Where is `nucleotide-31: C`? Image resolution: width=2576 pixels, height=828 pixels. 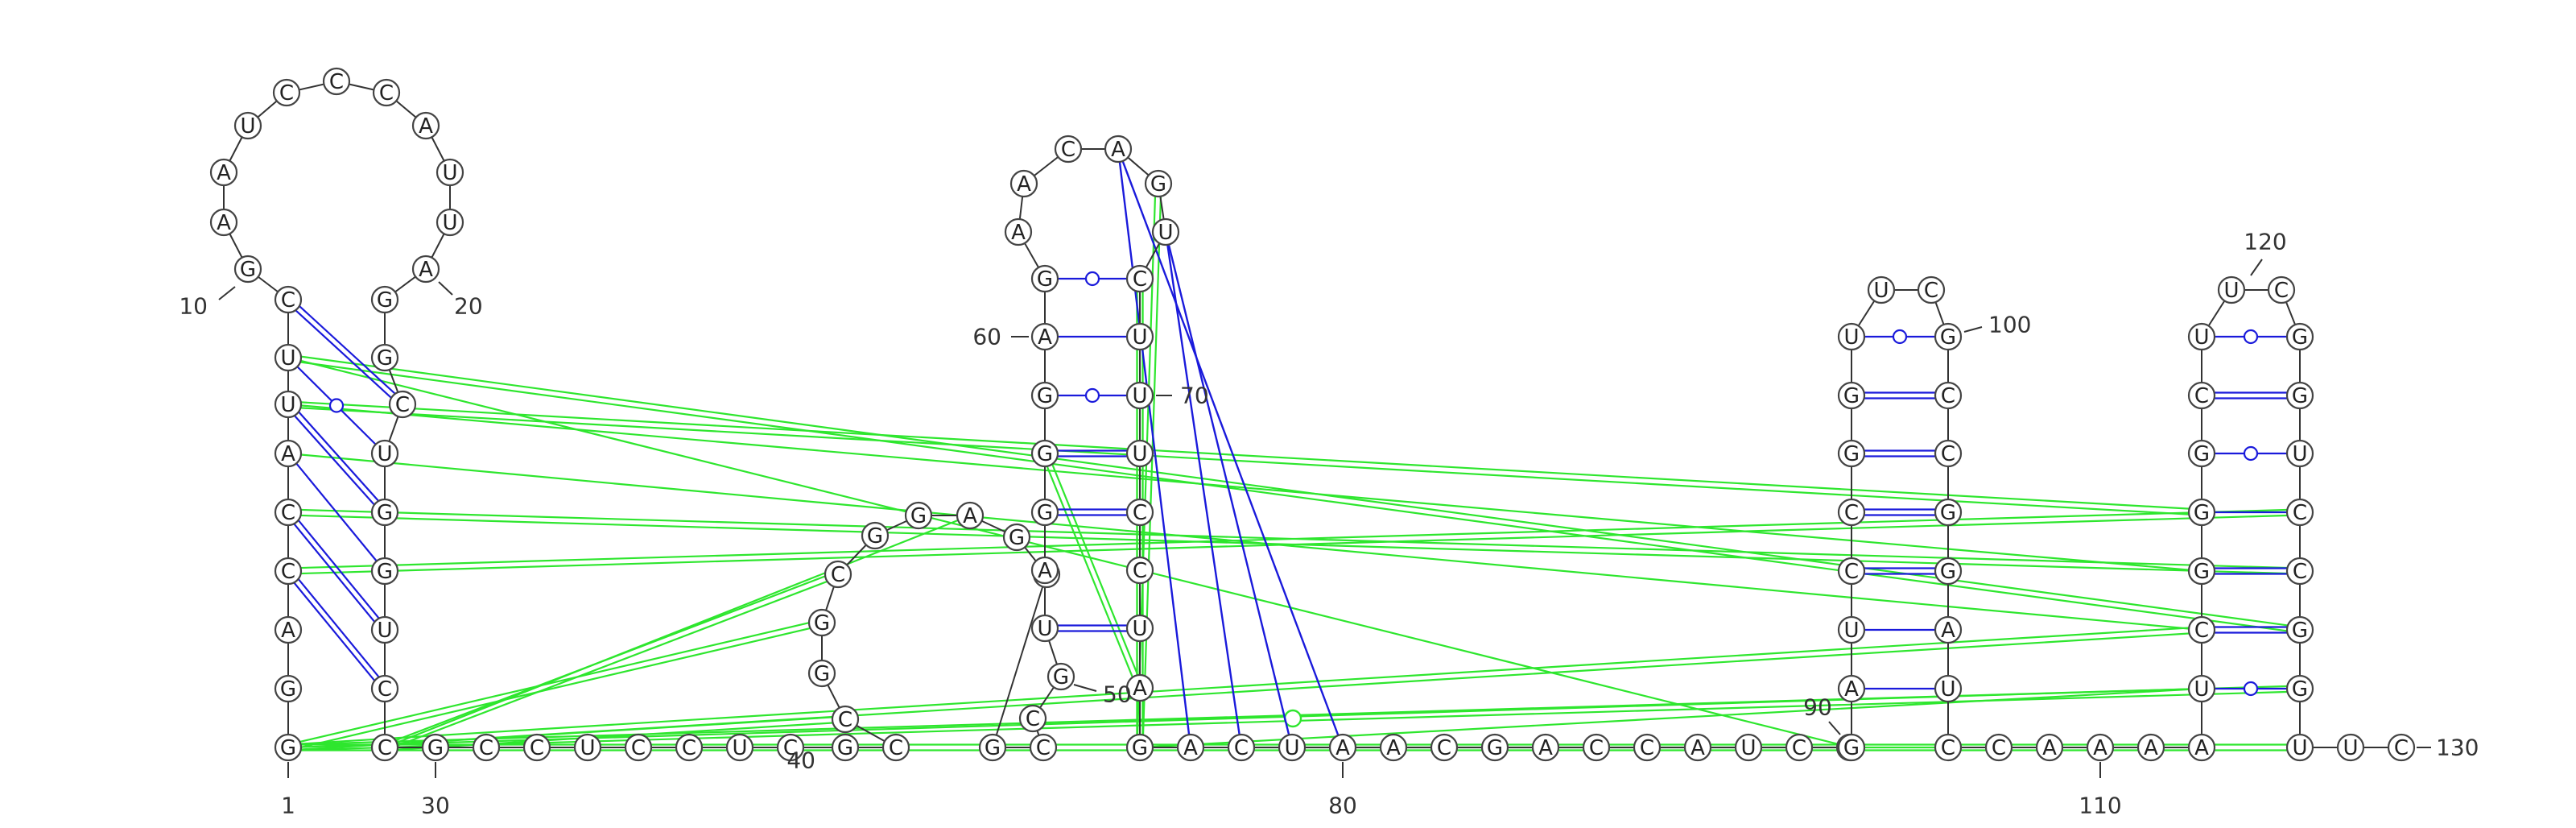 nucleotide-31: C is located at coordinates (486, 747).